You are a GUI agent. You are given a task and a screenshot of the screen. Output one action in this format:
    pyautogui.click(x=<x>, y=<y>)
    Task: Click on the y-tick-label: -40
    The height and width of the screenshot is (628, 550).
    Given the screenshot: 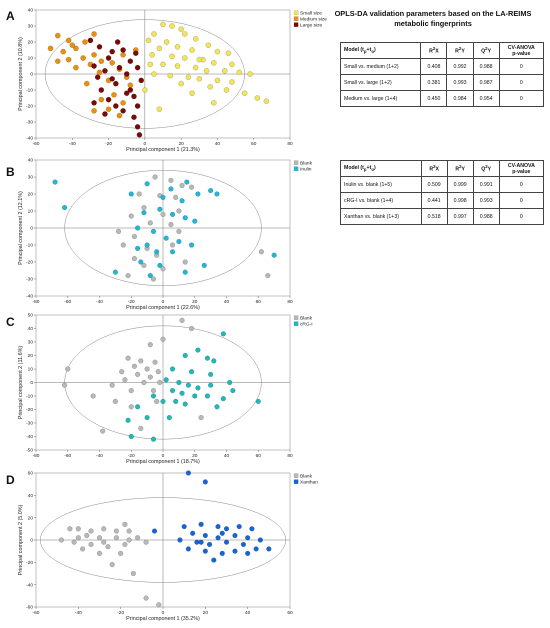 What is the action you would take?
    pyautogui.click(x=29, y=139)
    